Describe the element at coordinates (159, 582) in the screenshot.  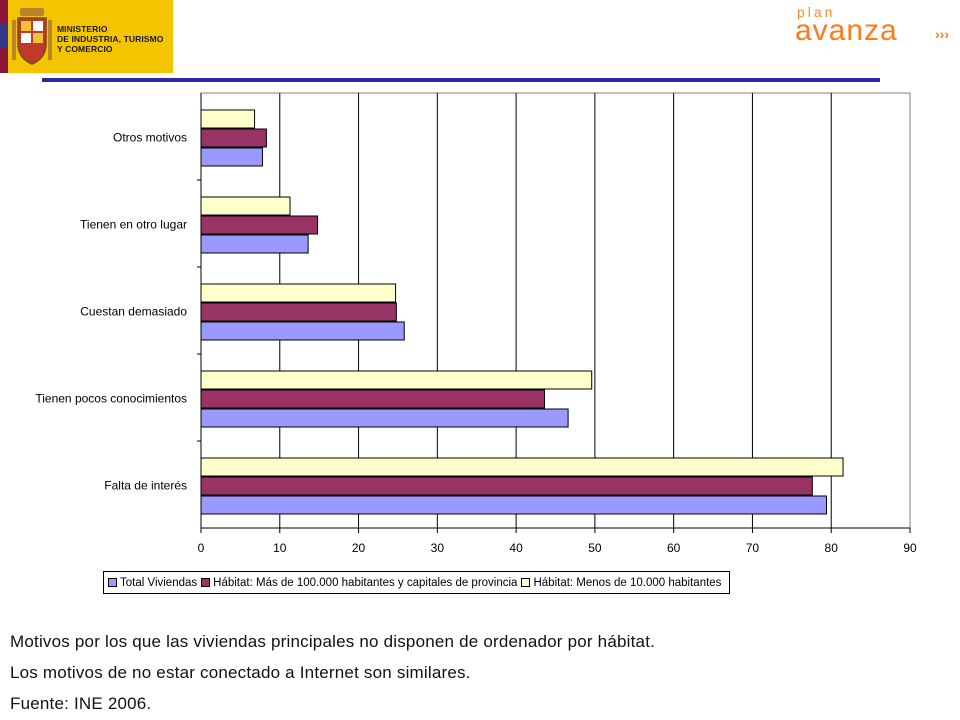
I see `legend-label: Total Viviendas` at that location.